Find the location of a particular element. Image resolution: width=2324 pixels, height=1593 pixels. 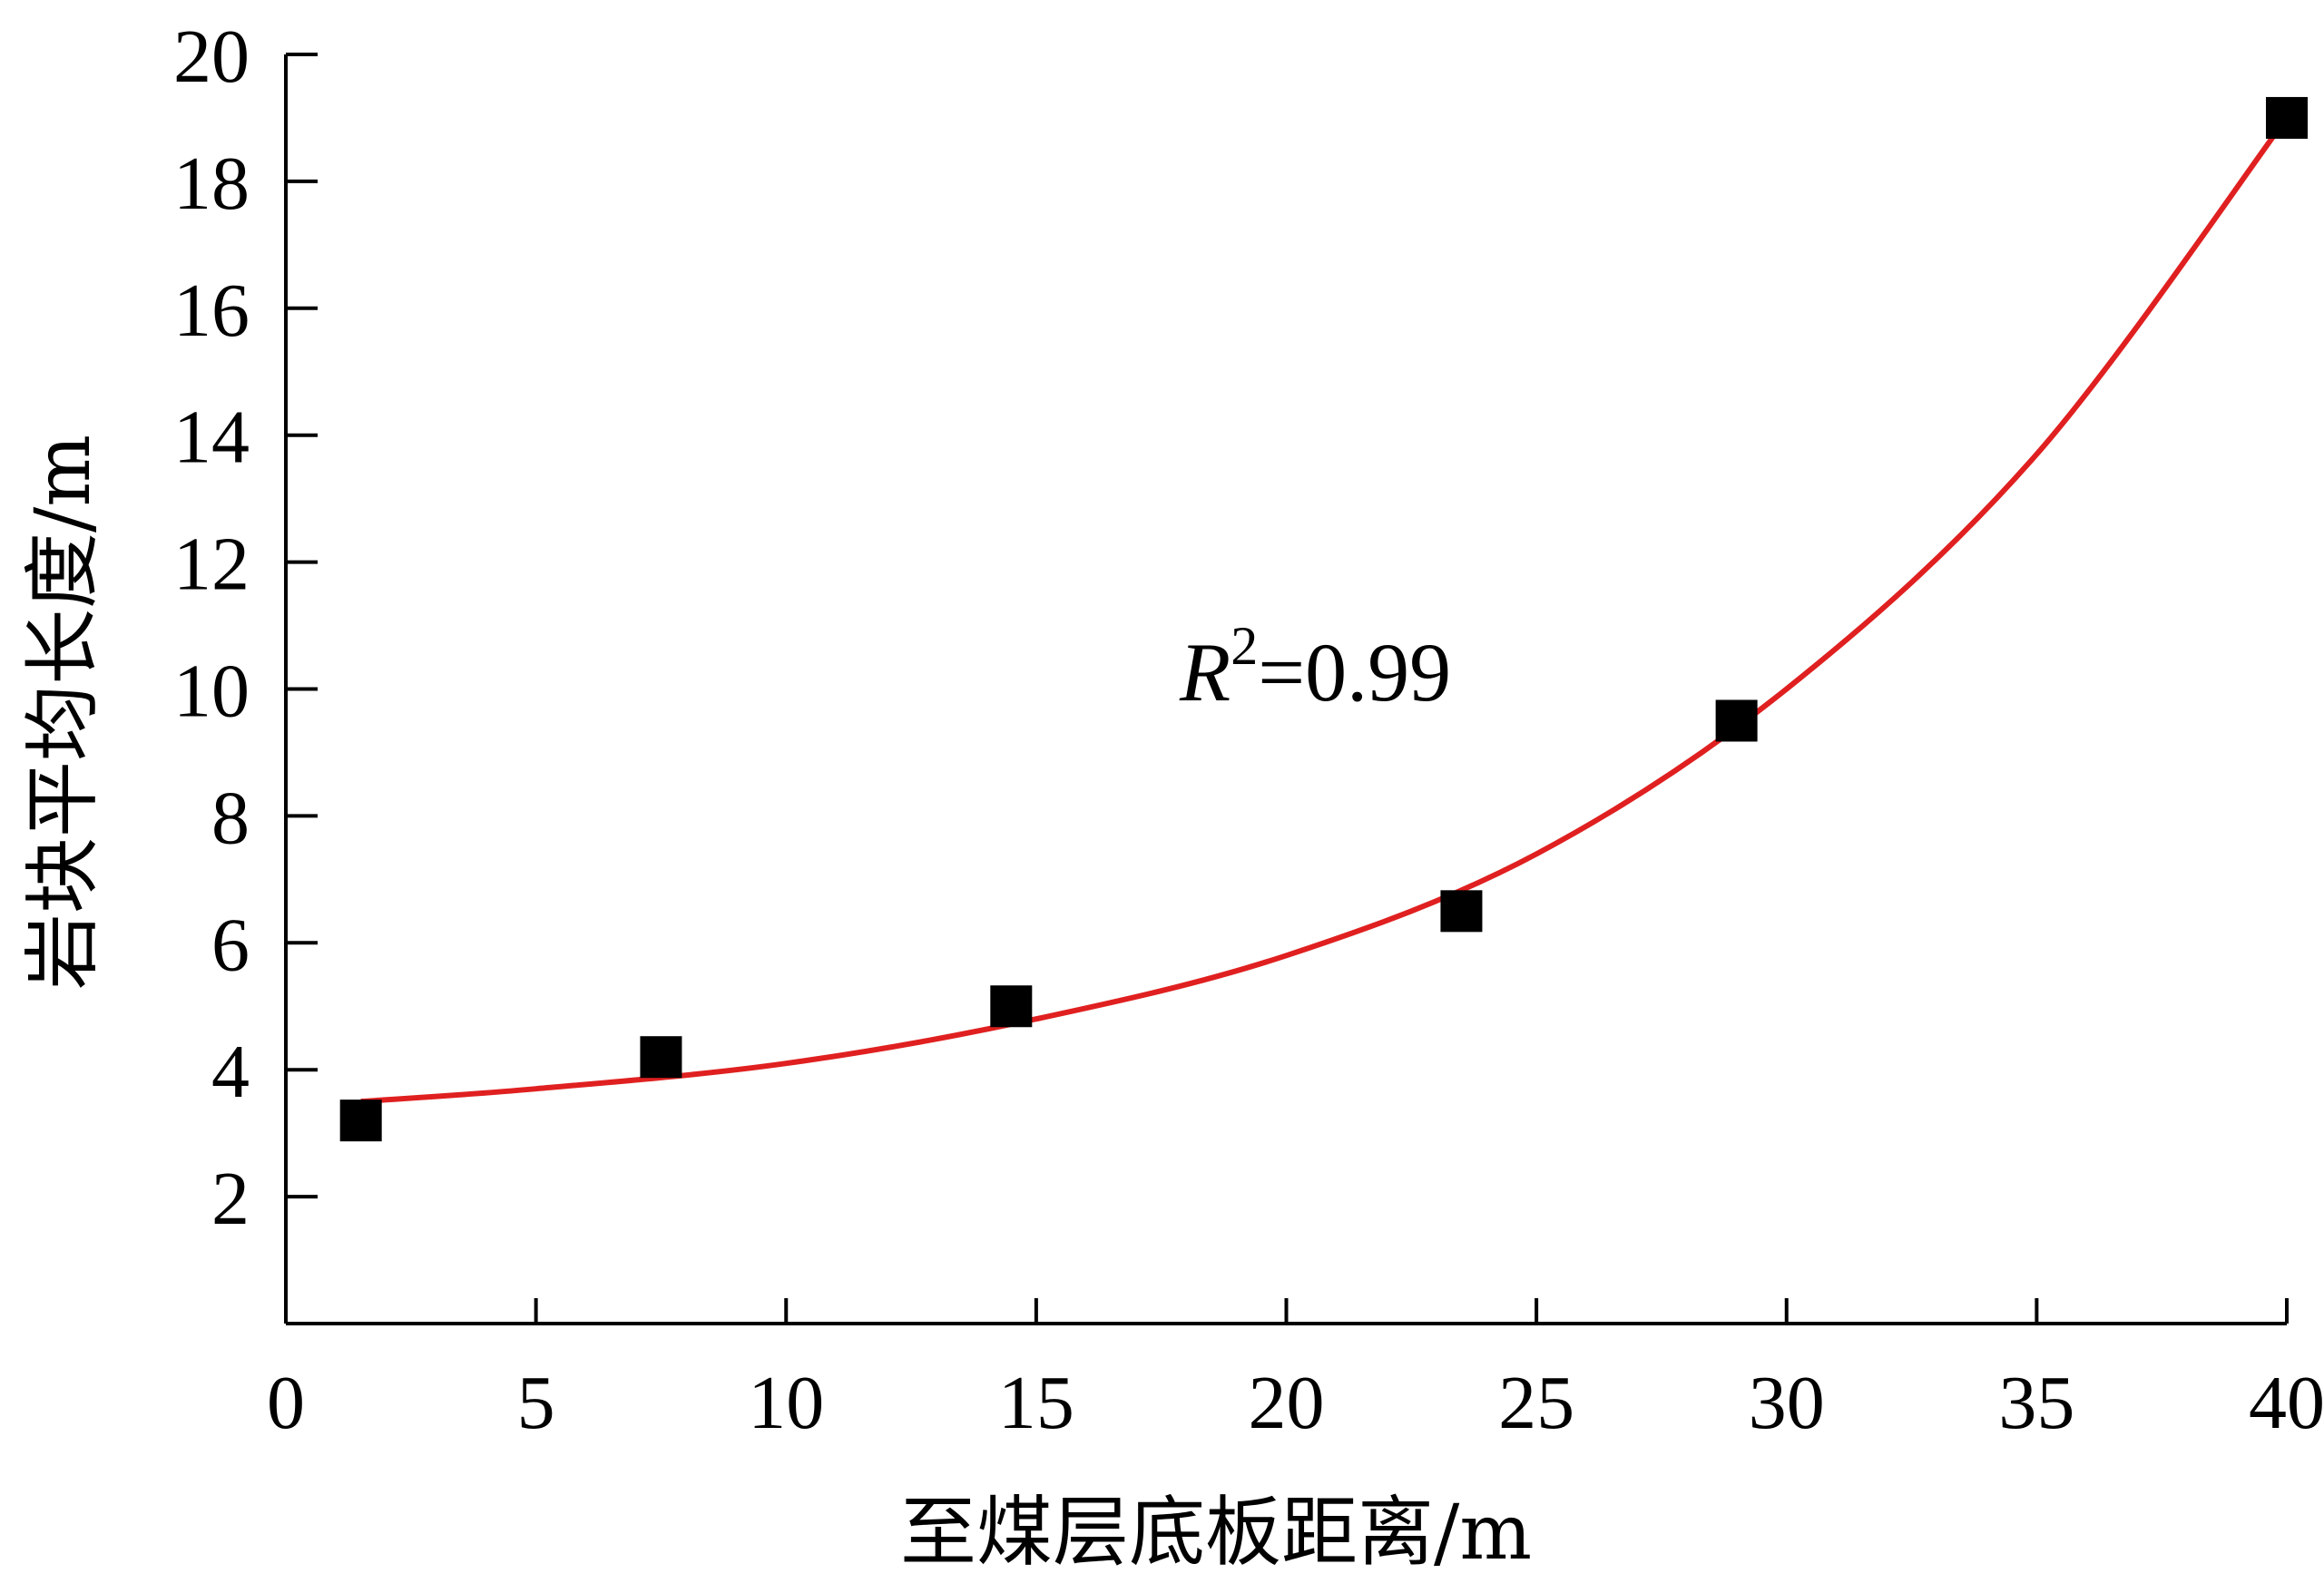

y-tick-label: 4 is located at coordinates (230, 1072).